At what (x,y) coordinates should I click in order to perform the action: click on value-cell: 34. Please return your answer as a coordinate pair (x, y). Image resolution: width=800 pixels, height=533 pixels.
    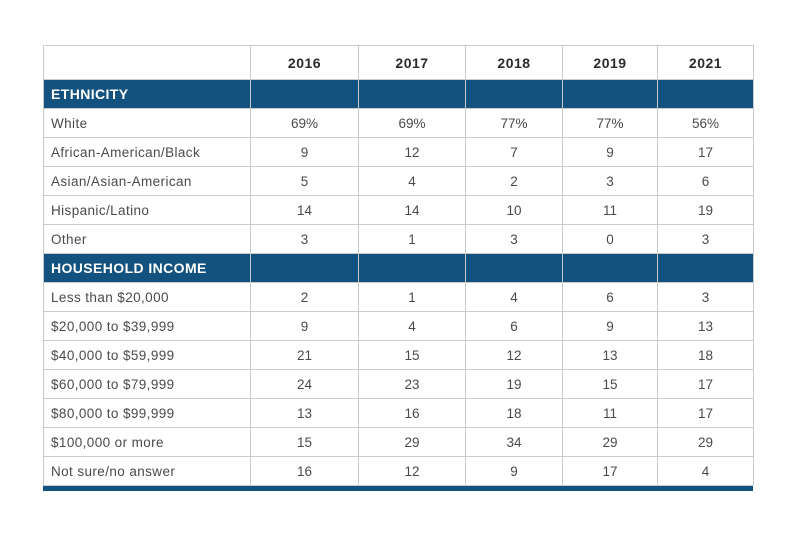
    Looking at the image, I should click on (514, 442).